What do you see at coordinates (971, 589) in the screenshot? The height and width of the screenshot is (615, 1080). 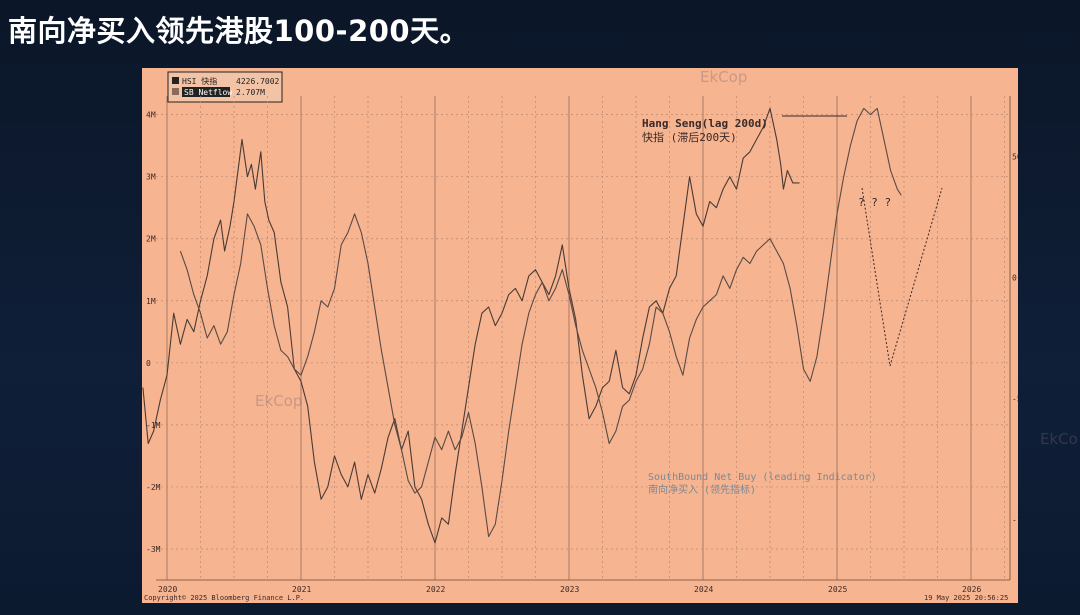 I see `x-tick-label: 2026` at bounding box center [971, 589].